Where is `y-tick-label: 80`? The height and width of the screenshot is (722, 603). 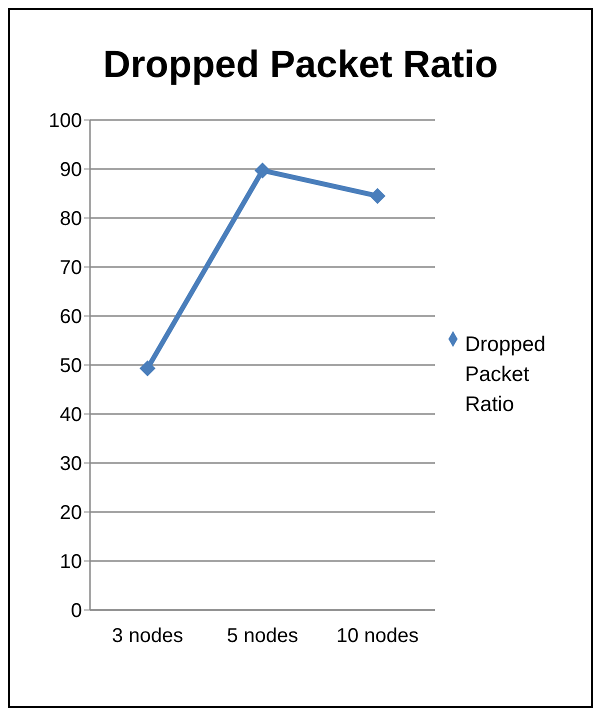
y-tick-label: 80 is located at coordinates (71, 219).